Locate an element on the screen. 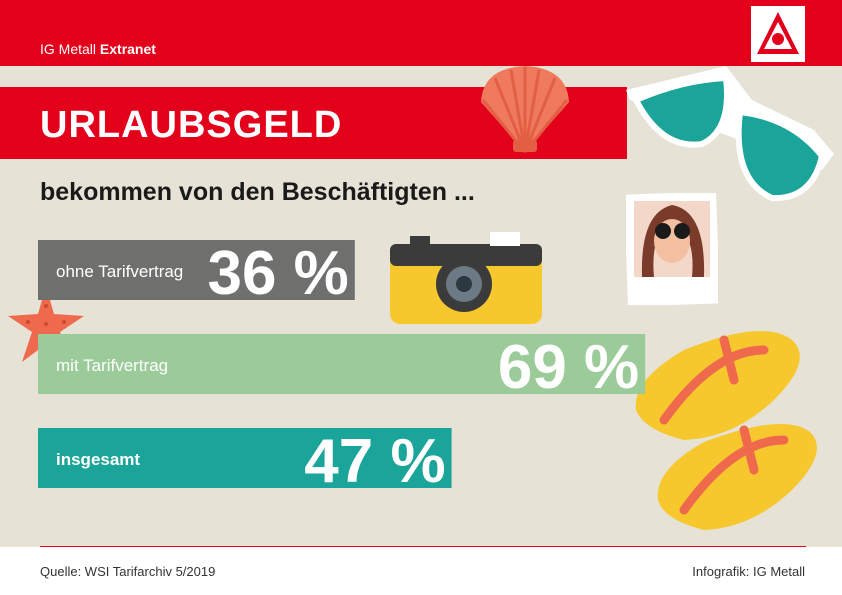  footer is located at coordinates (421, 571).